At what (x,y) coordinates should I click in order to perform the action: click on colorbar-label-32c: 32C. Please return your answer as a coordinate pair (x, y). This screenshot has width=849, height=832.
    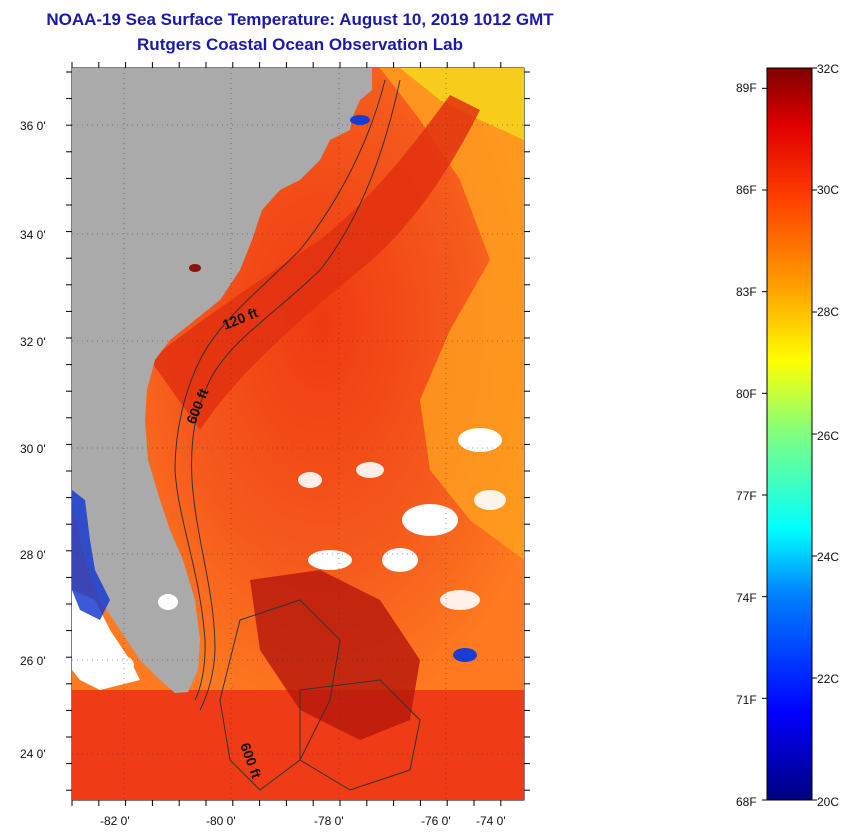
    Looking at the image, I should click on (828, 69).